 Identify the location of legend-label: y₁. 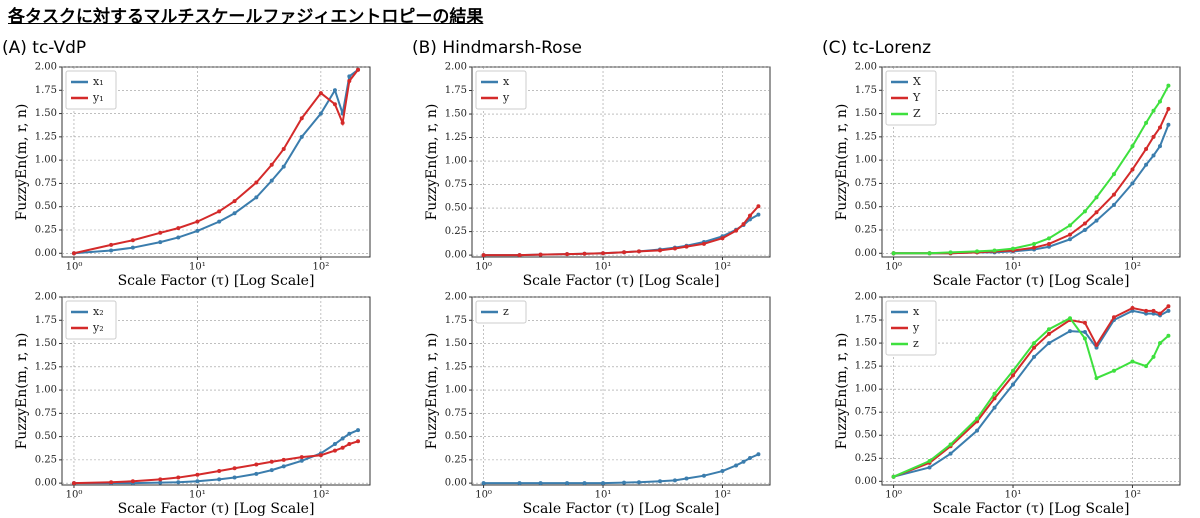
(98, 97).